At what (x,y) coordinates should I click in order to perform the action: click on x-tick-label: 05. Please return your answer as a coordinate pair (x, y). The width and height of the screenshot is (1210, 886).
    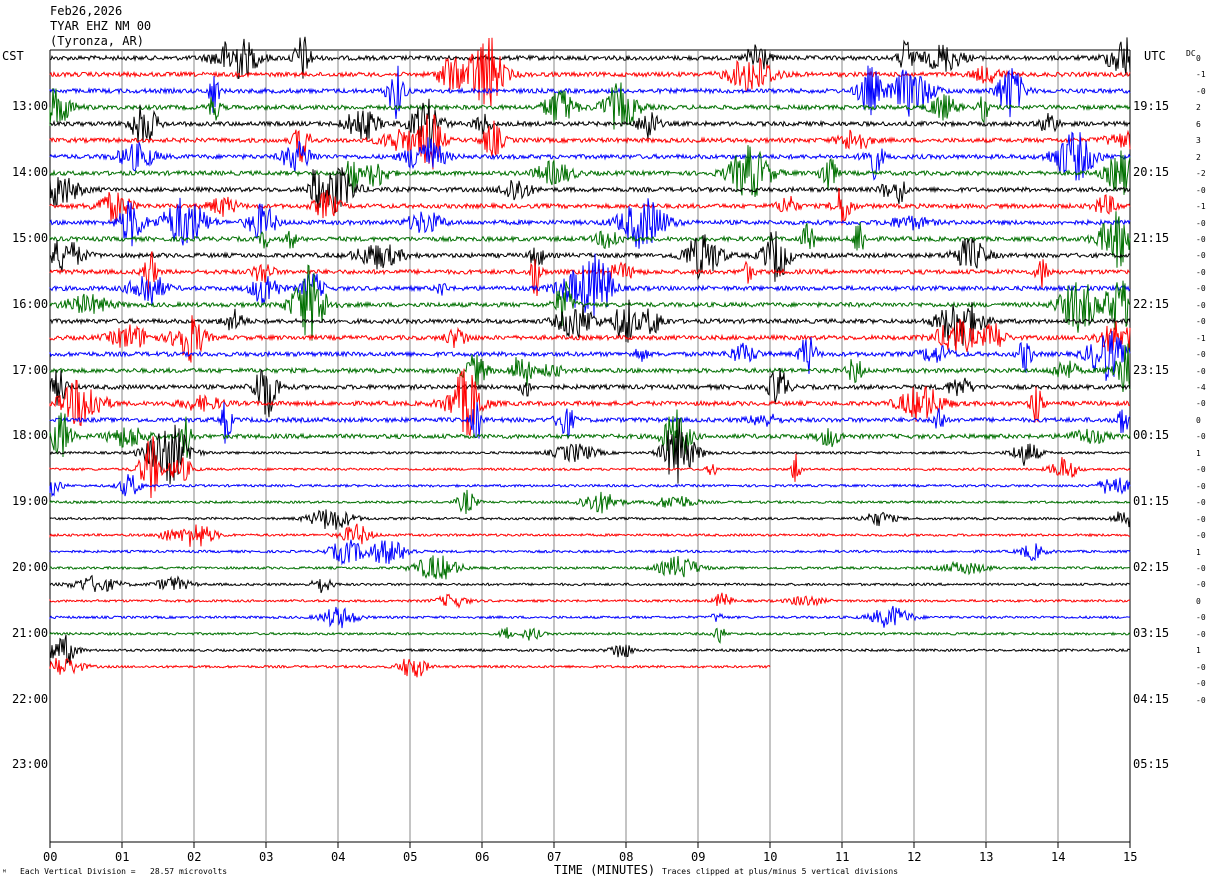
    Looking at the image, I should click on (410, 857).